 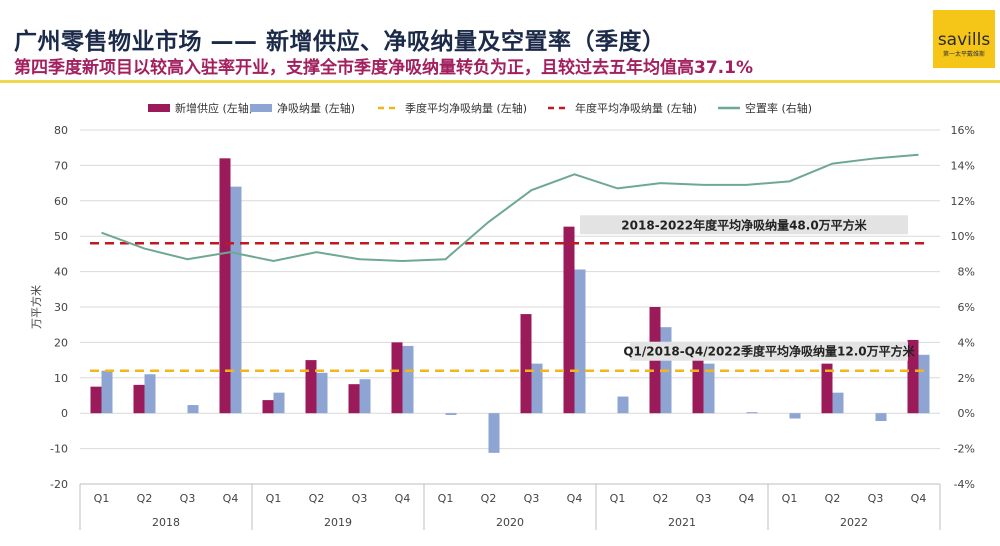 What do you see at coordinates (61, 130) in the screenshot?
I see `y-tick-label: 80` at bounding box center [61, 130].